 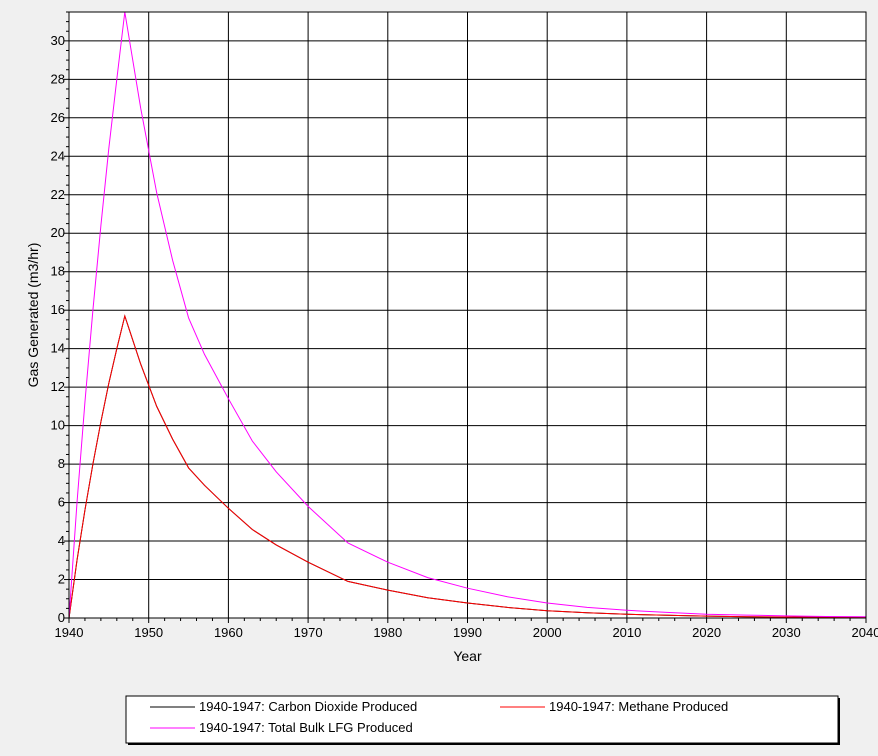 I want to click on y-tick-label: 6, so click(x=61, y=502).